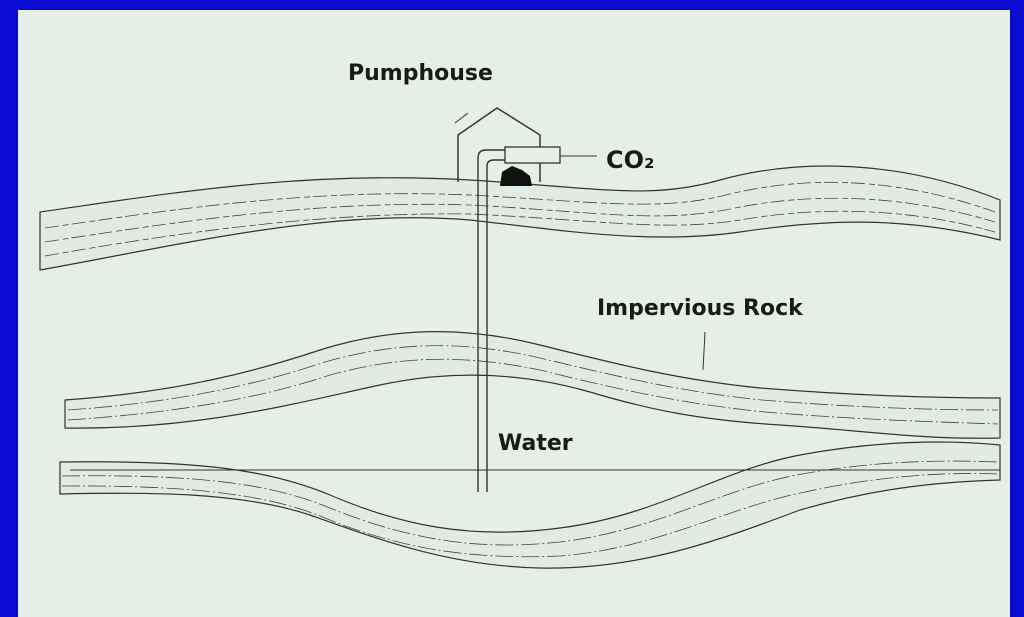 This screenshot has height=617, width=1024. What do you see at coordinates (630, 160) in the screenshot?
I see `co2-label: CO₂` at bounding box center [630, 160].